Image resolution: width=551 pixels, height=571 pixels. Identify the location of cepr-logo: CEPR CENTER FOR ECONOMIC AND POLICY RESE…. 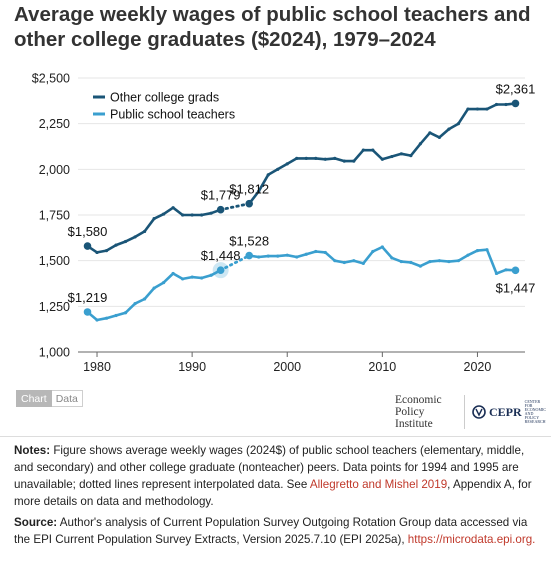
(509, 412).